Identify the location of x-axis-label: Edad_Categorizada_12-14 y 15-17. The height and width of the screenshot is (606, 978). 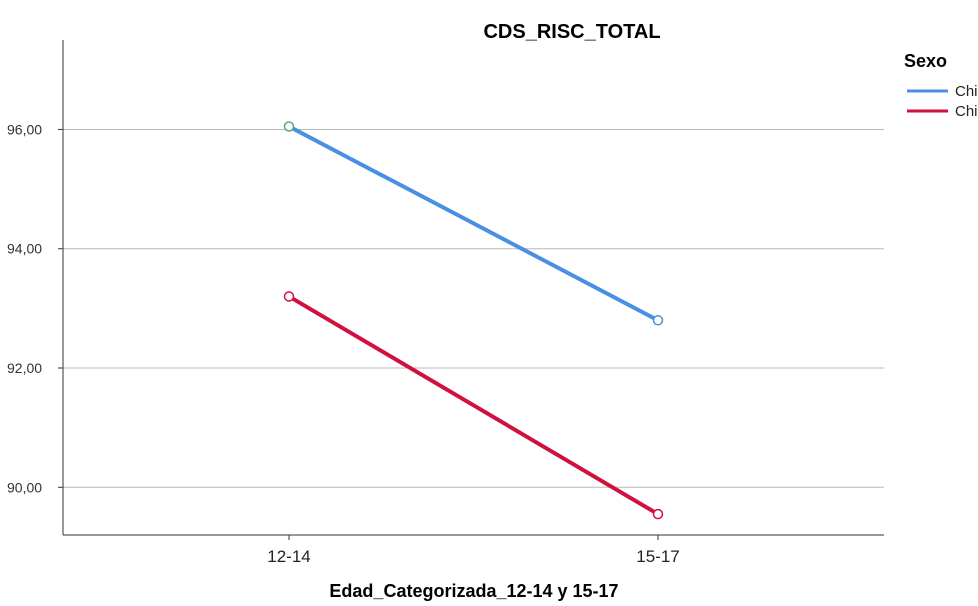
(473, 591).